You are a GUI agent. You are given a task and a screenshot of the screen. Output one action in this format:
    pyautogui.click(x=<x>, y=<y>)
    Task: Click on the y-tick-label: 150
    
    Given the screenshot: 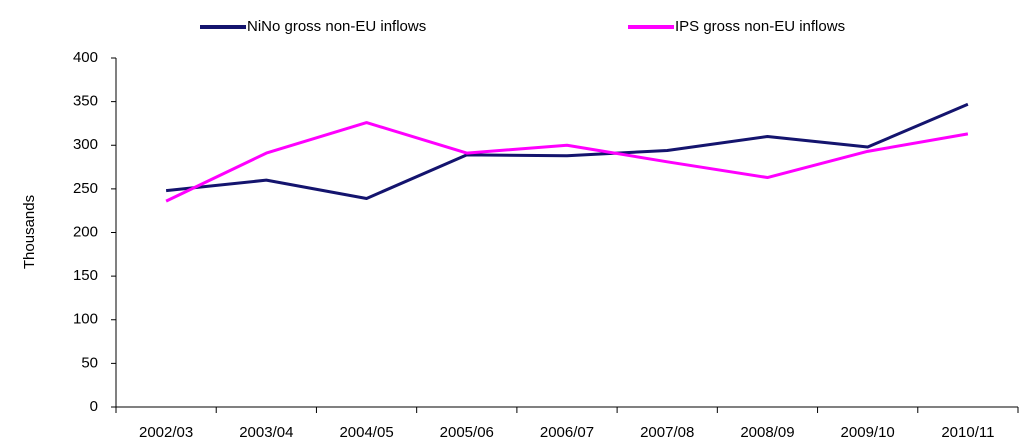 What is the action you would take?
    pyautogui.click(x=85, y=275)
    